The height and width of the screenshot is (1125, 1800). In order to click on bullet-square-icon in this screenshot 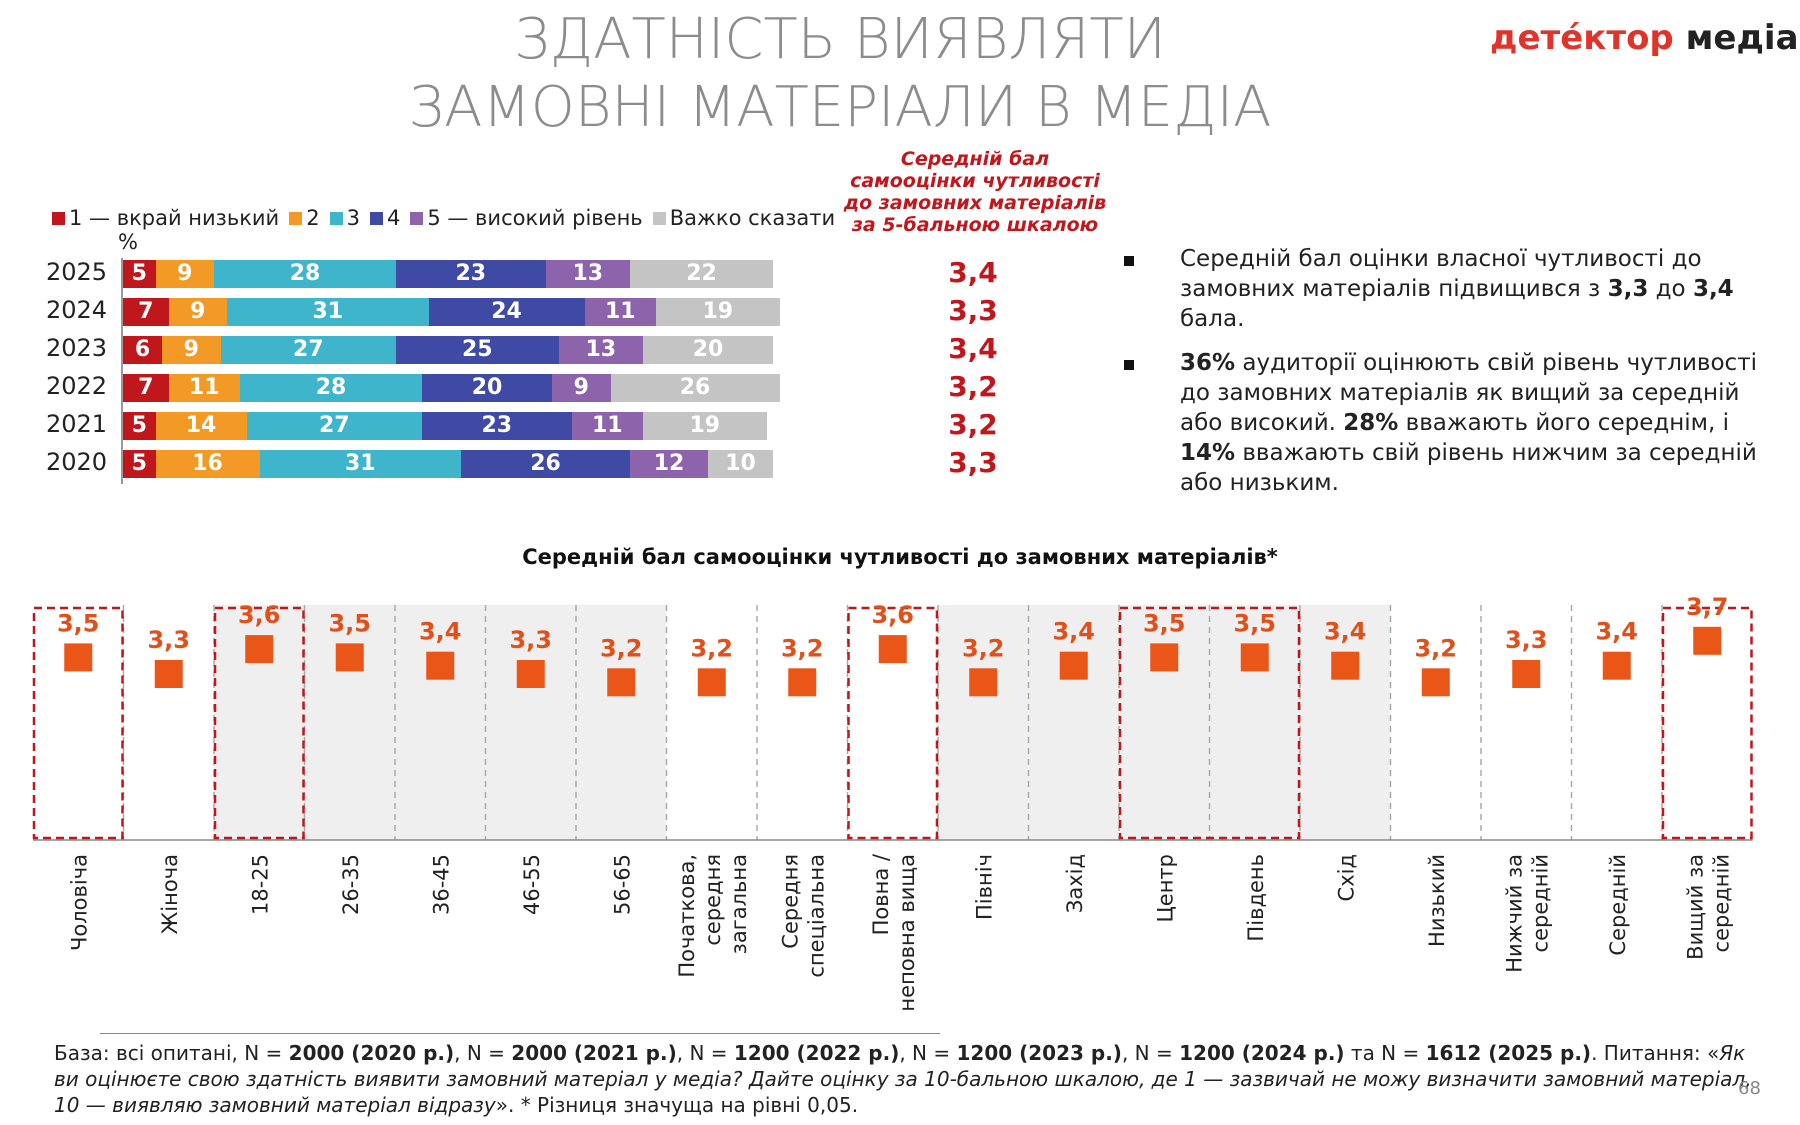, I will do `click(1129, 261)`.